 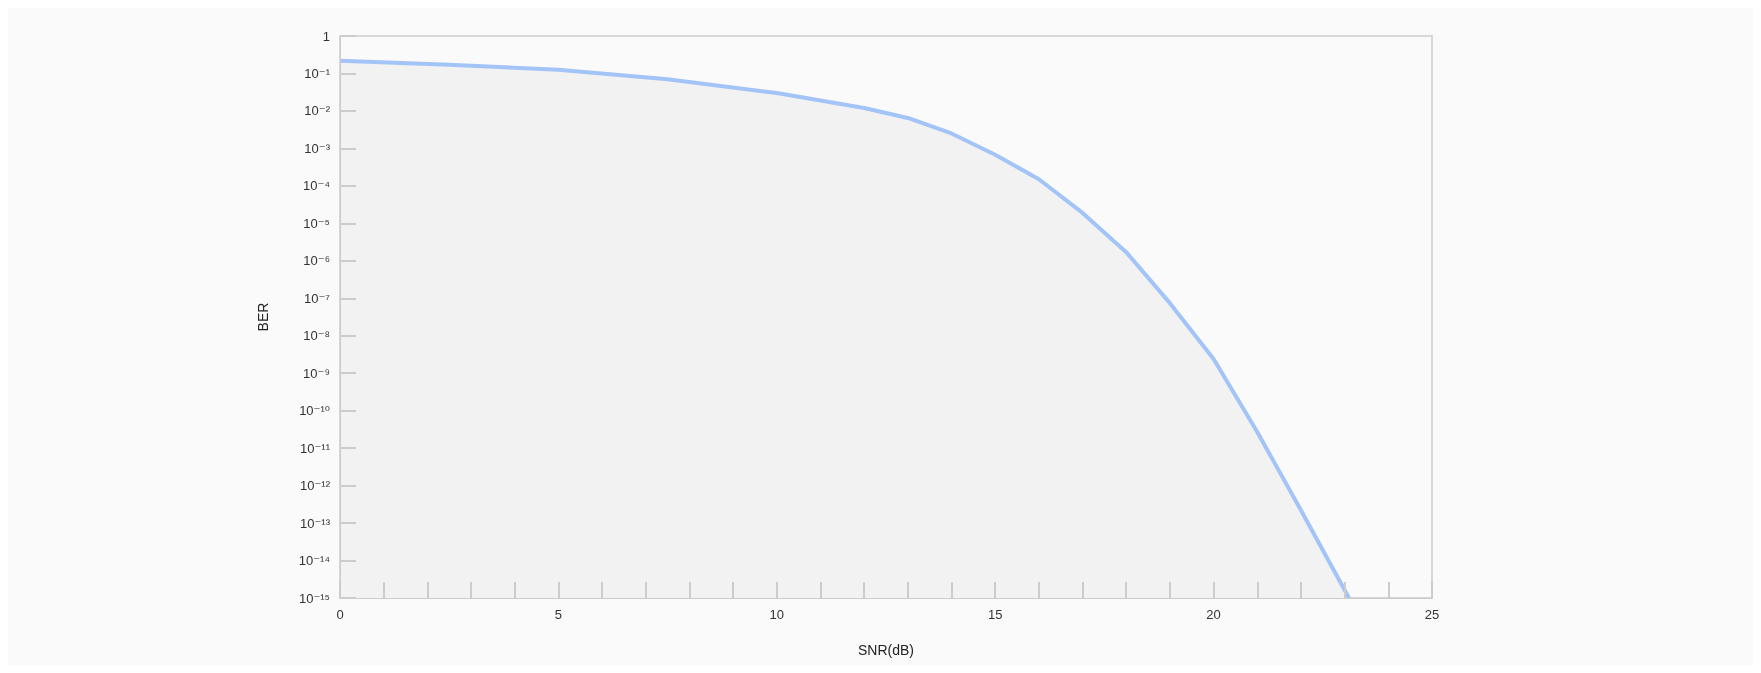 I want to click on y-axis-title: BER, so click(x=263, y=317).